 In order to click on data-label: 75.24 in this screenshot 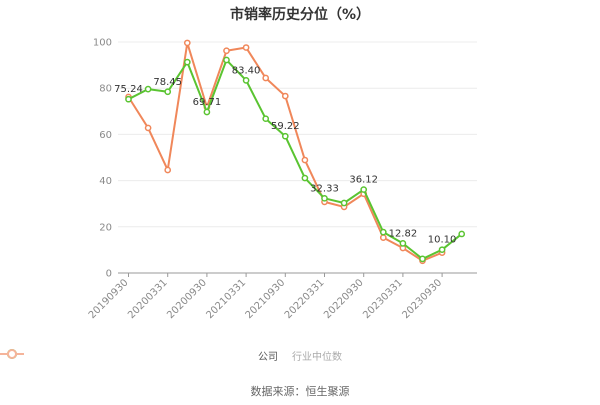, I will do `click(128, 89)`.